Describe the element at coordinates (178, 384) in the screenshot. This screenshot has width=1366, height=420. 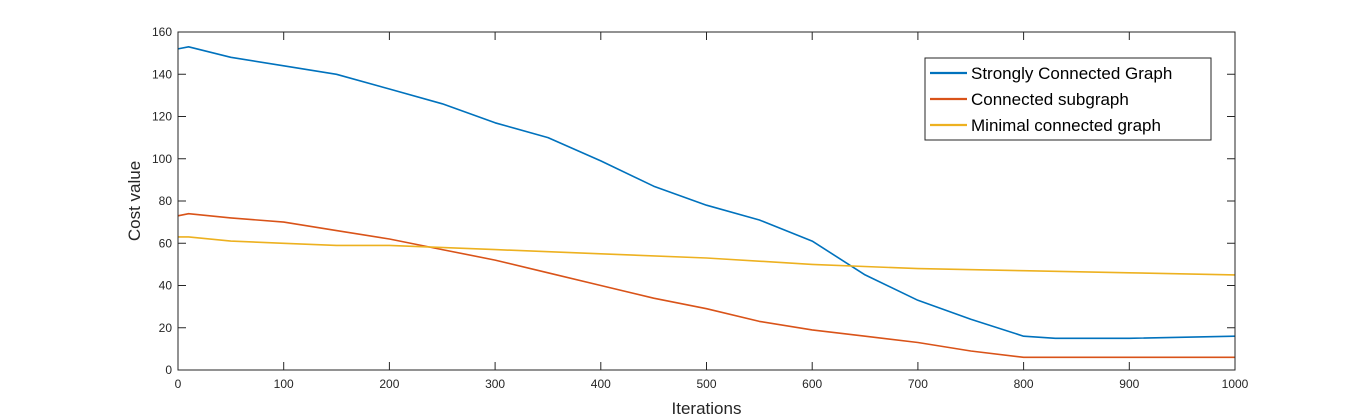
I see `x-tick-label: 0` at that location.